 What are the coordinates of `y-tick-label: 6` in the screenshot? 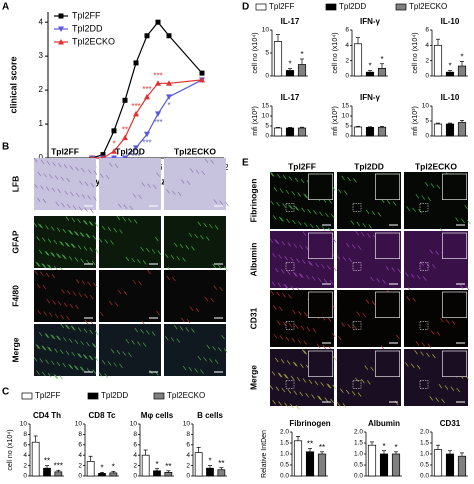 It's located at (427, 30).